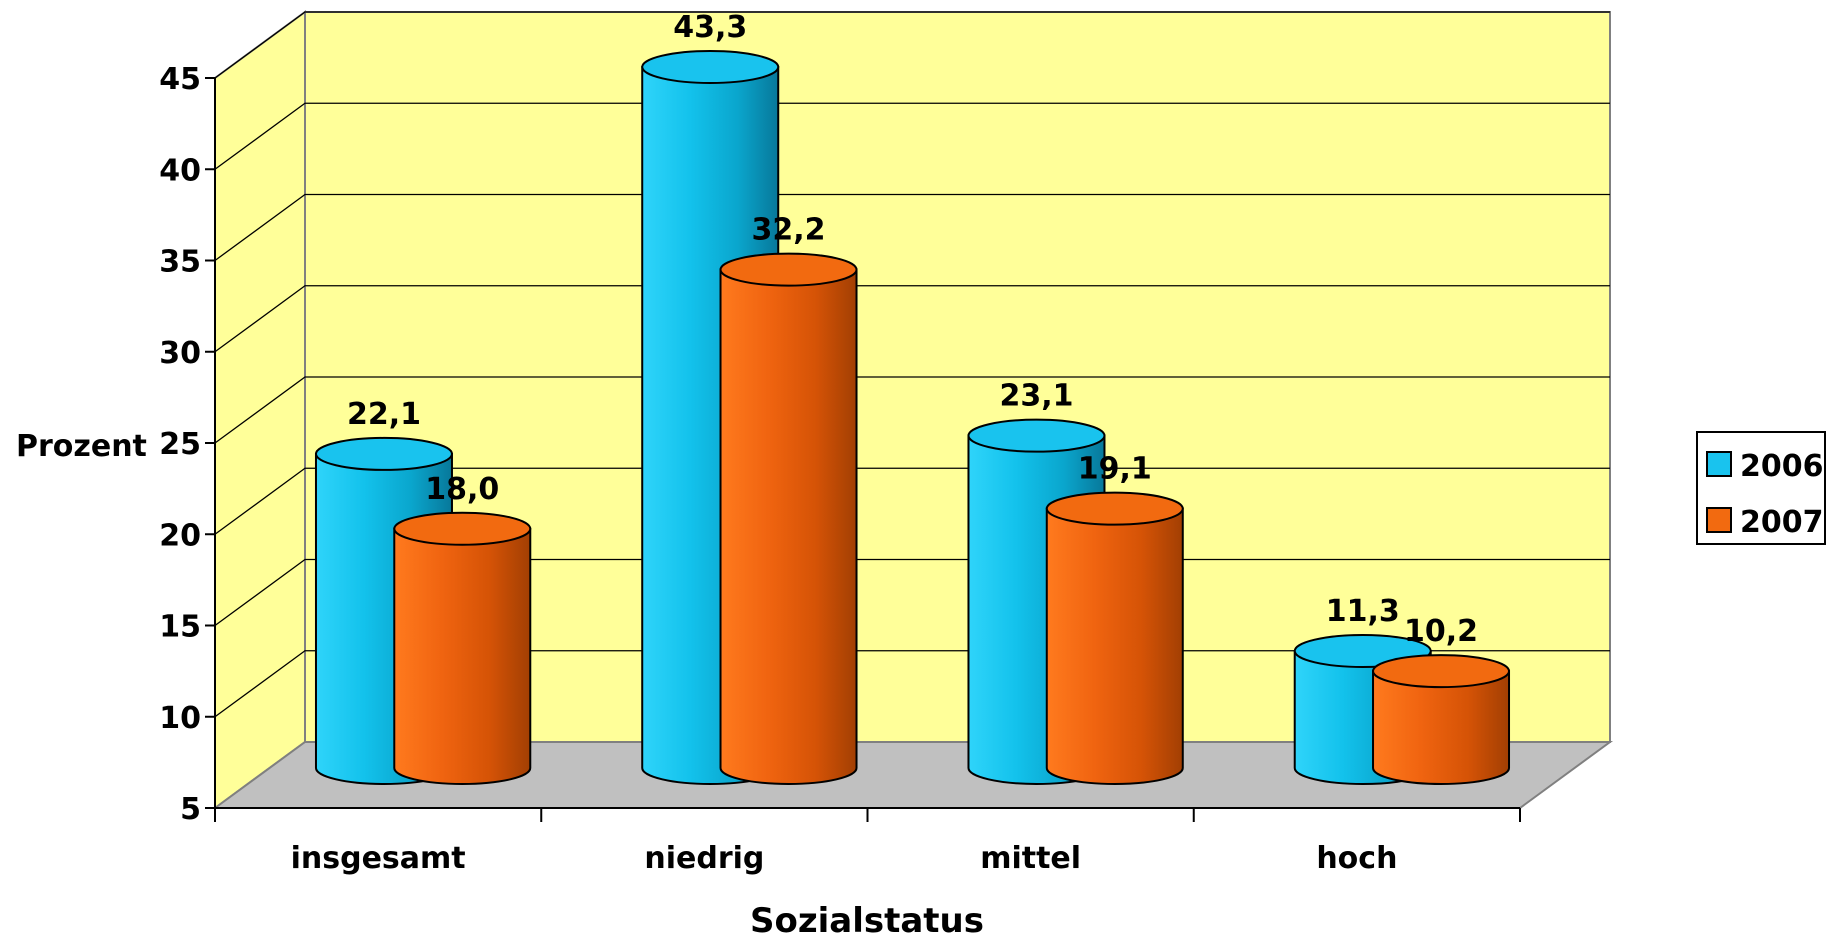 The width and height of the screenshot is (1836, 942). Describe the element at coordinates (81, 446) in the screenshot. I see `y-axis-title: Prozent` at that location.